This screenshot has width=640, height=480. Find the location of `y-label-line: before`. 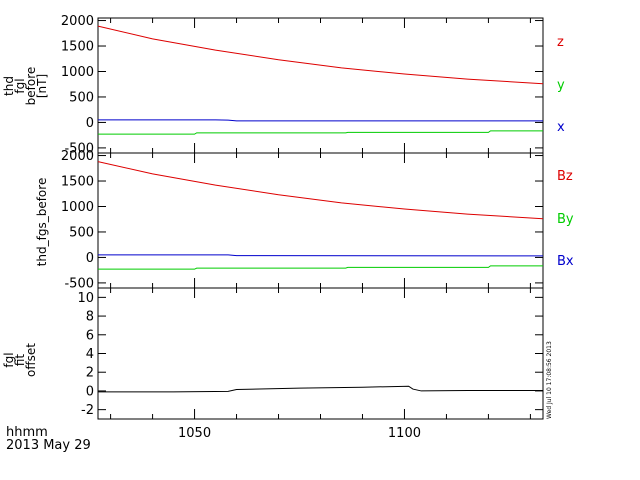

y-label-line: before is located at coordinates (31, 86).